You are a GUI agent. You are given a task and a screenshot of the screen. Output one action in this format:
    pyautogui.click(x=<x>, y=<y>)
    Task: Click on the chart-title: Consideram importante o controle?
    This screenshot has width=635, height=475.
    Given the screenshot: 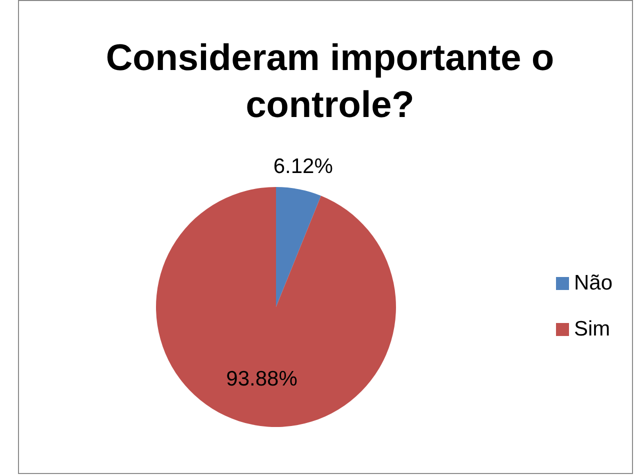 What is the action you would take?
    pyautogui.click(x=330, y=81)
    